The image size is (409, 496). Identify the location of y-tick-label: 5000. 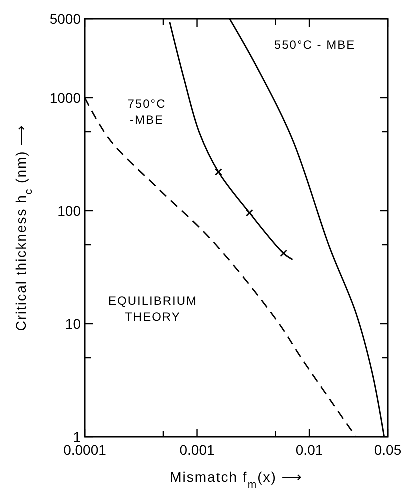
(66, 19).